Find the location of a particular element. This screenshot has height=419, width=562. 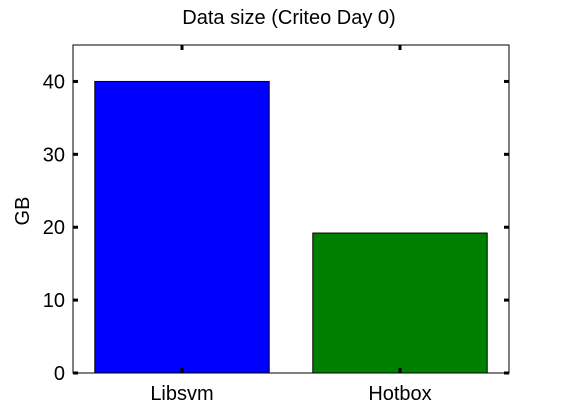

y-tick-label: 30 is located at coordinates (54, 155).